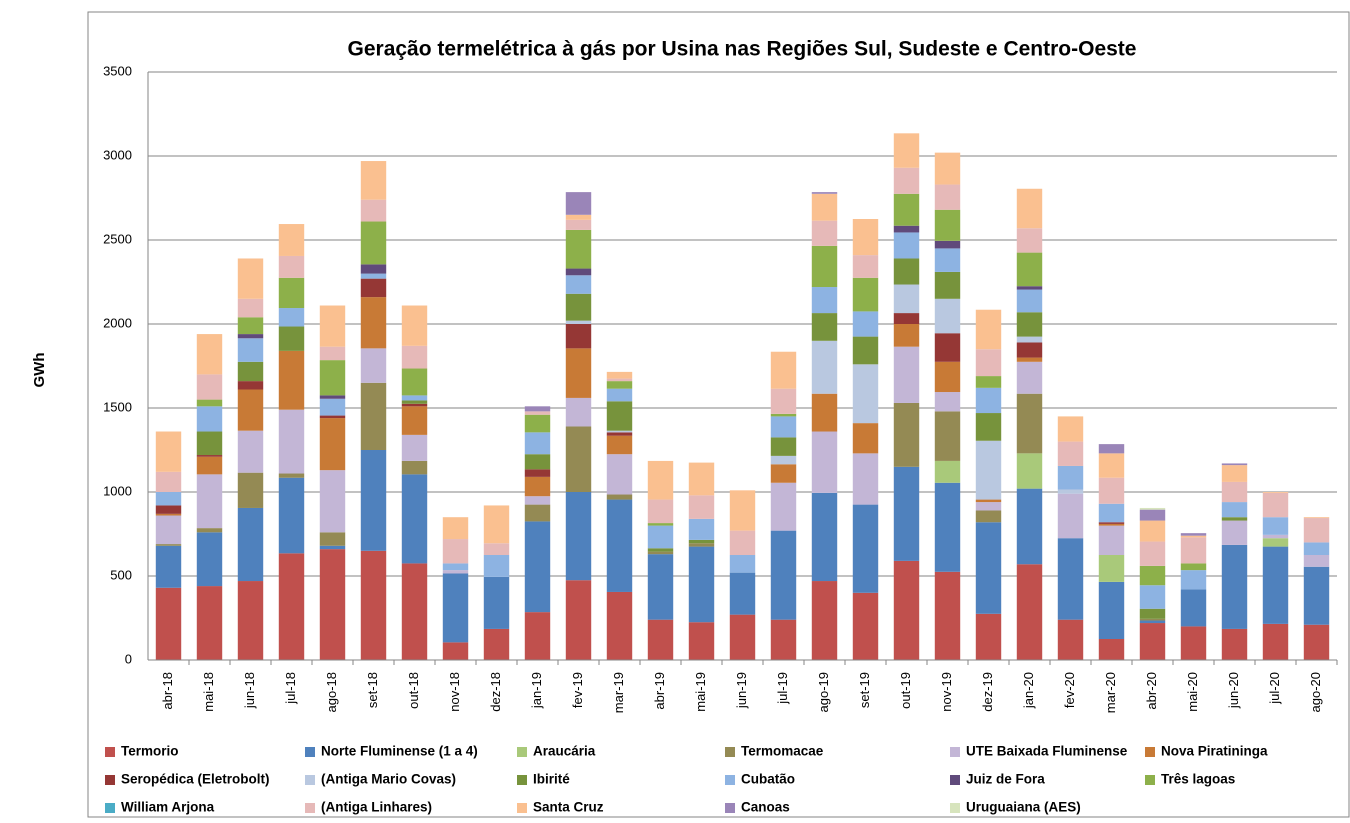  I want to click on legend-label: UTE Baixada Fluminense, so click(1047, 751).